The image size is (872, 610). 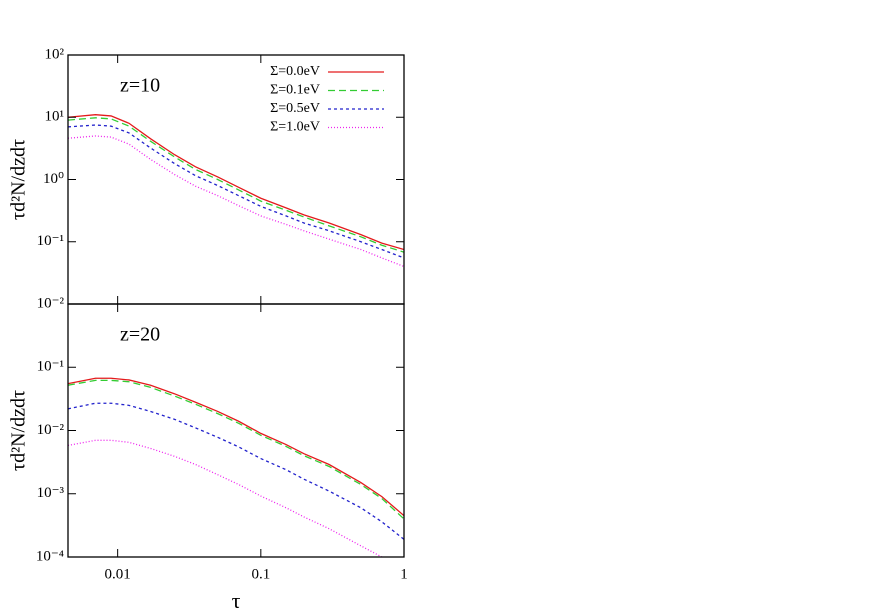 What do you see at coordinates (260, 574) in the screenshot?
I see `x-tick-label: 0.1` at bounding box center [260, 574].